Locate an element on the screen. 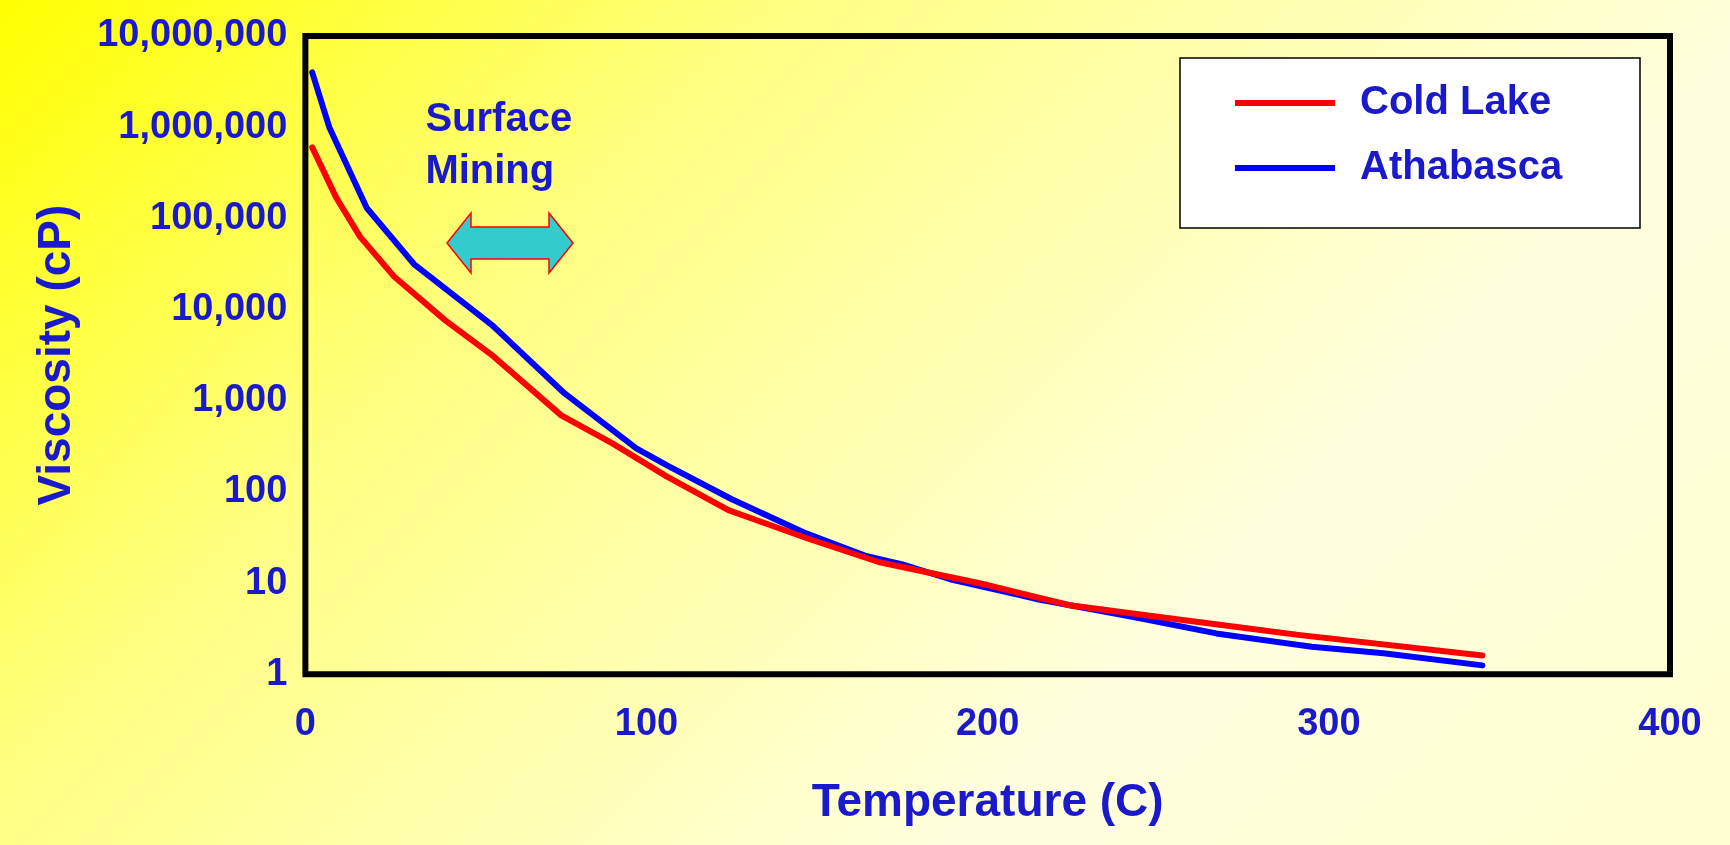 The width and height of the screenshot is (1730, 845). x-tick-label: 200 is located at coordinates (987, 722).